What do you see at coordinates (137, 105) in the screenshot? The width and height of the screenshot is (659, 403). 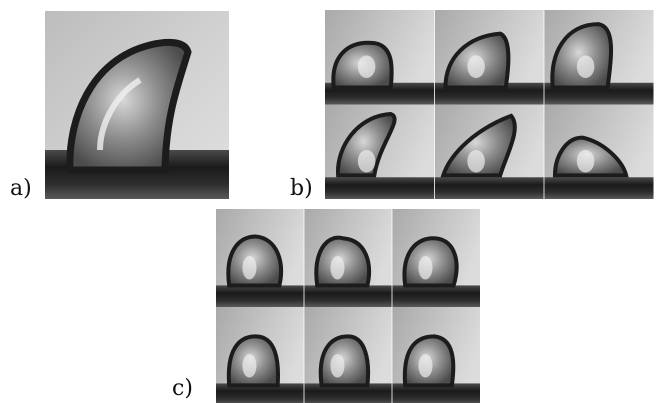 I see `panel-a-frame` at bounding box center [137, 105].